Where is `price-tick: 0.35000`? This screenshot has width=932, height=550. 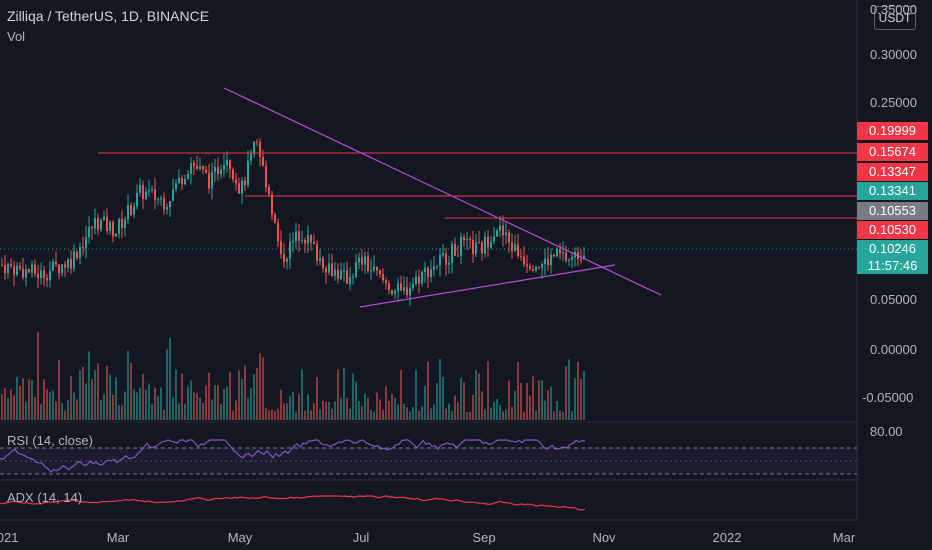
price-tick: 0.35000 is located at coordinates (893, 9).